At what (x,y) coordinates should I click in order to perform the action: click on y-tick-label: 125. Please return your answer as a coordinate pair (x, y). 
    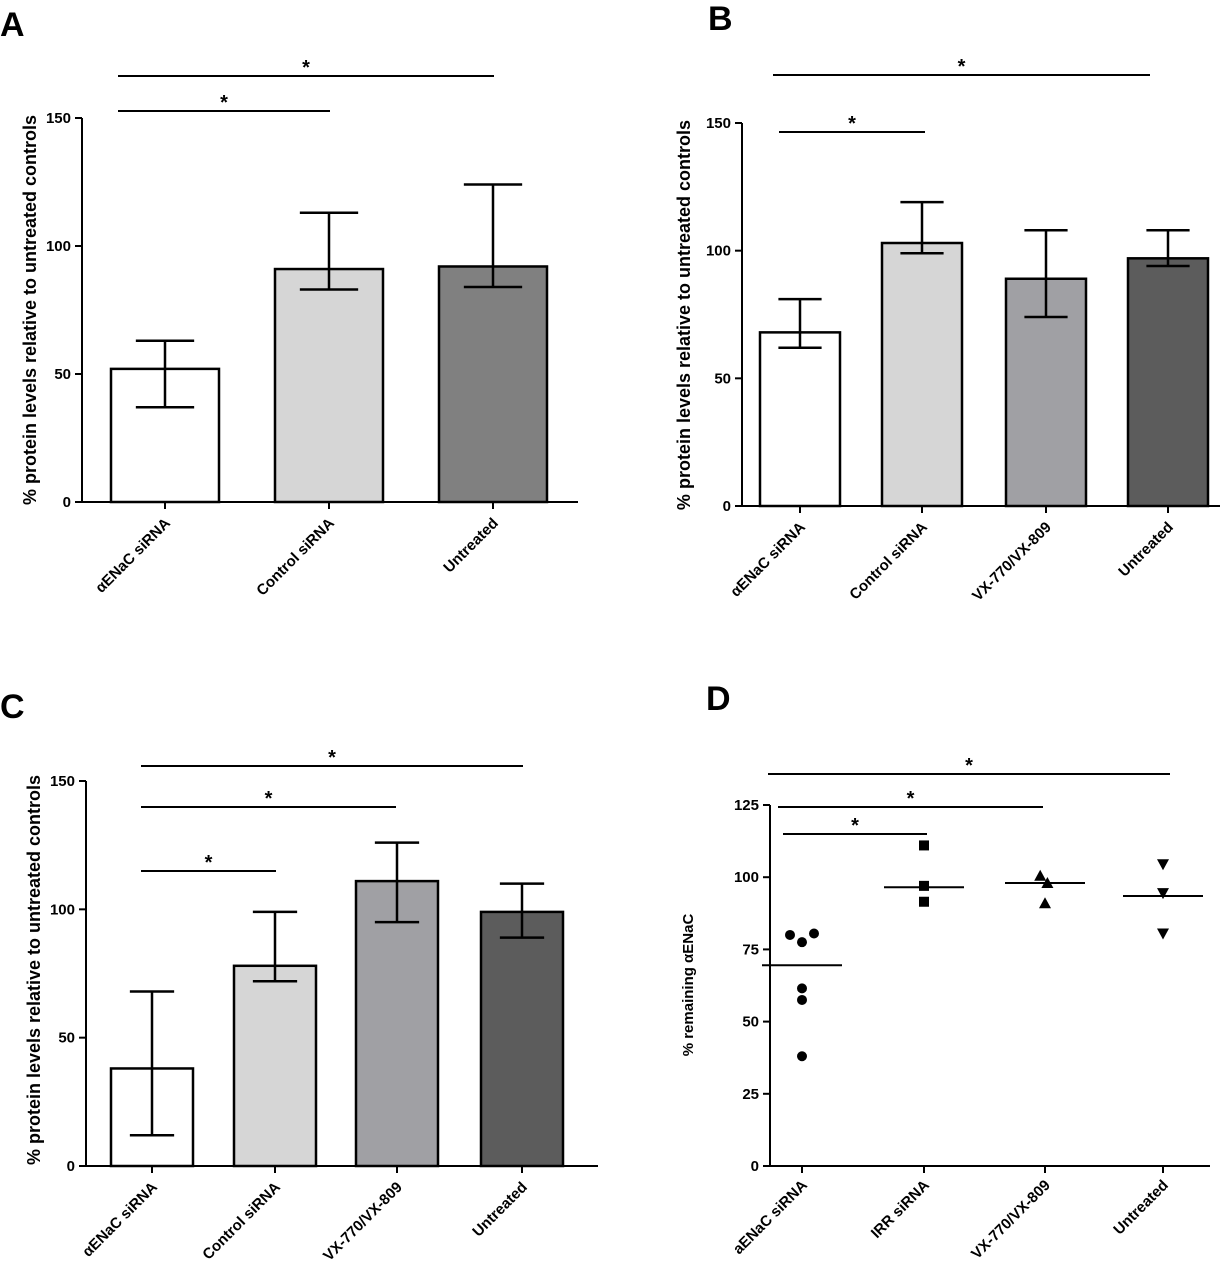
    Looking at the image, I should click on (746, 805).